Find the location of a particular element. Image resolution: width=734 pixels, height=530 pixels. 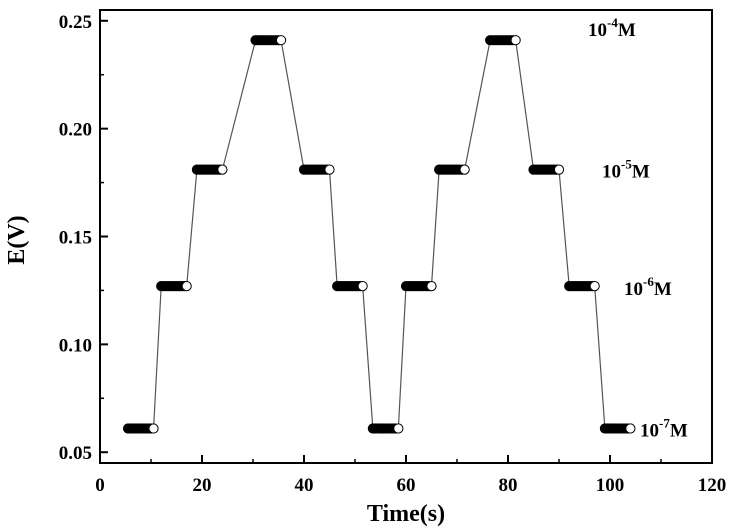

y-tick-label: 0.10 is located at coordinates (75, 345).